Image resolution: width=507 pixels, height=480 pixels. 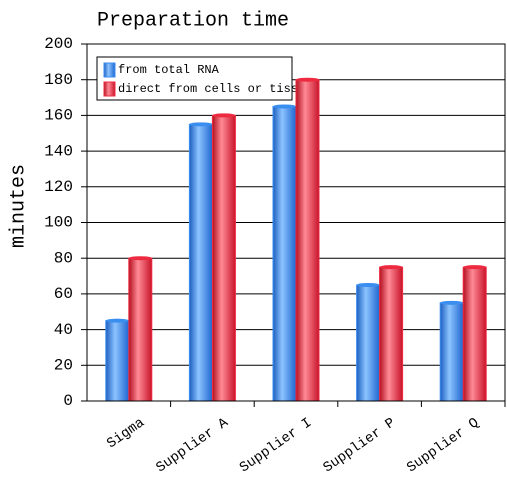 I want to click on y-tick-label: 140, so click(x=58, y=151).